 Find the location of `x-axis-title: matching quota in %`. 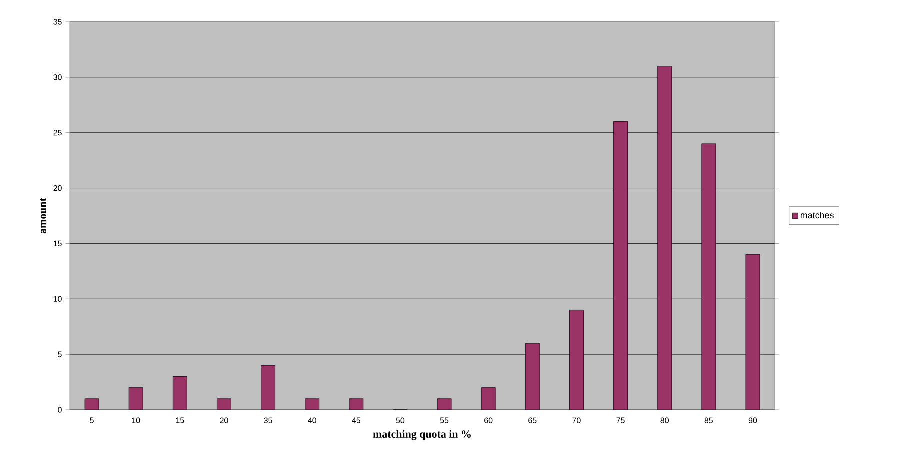

x-axis-title: matching quota in % is located at coordinates (422, 435).